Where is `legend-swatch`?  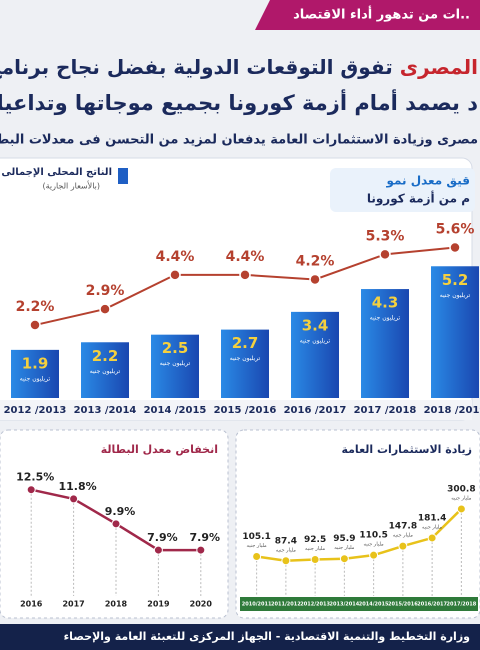
legend-swatch is located at coordinates (123, 176).